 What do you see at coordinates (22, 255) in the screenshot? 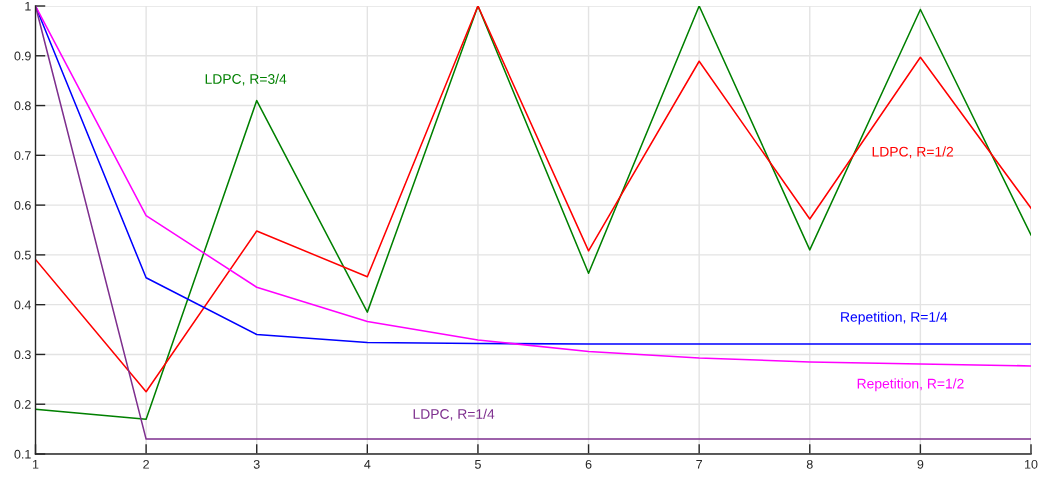
I see `y-tick-label: 0.5` at bounding box center [22, 255].